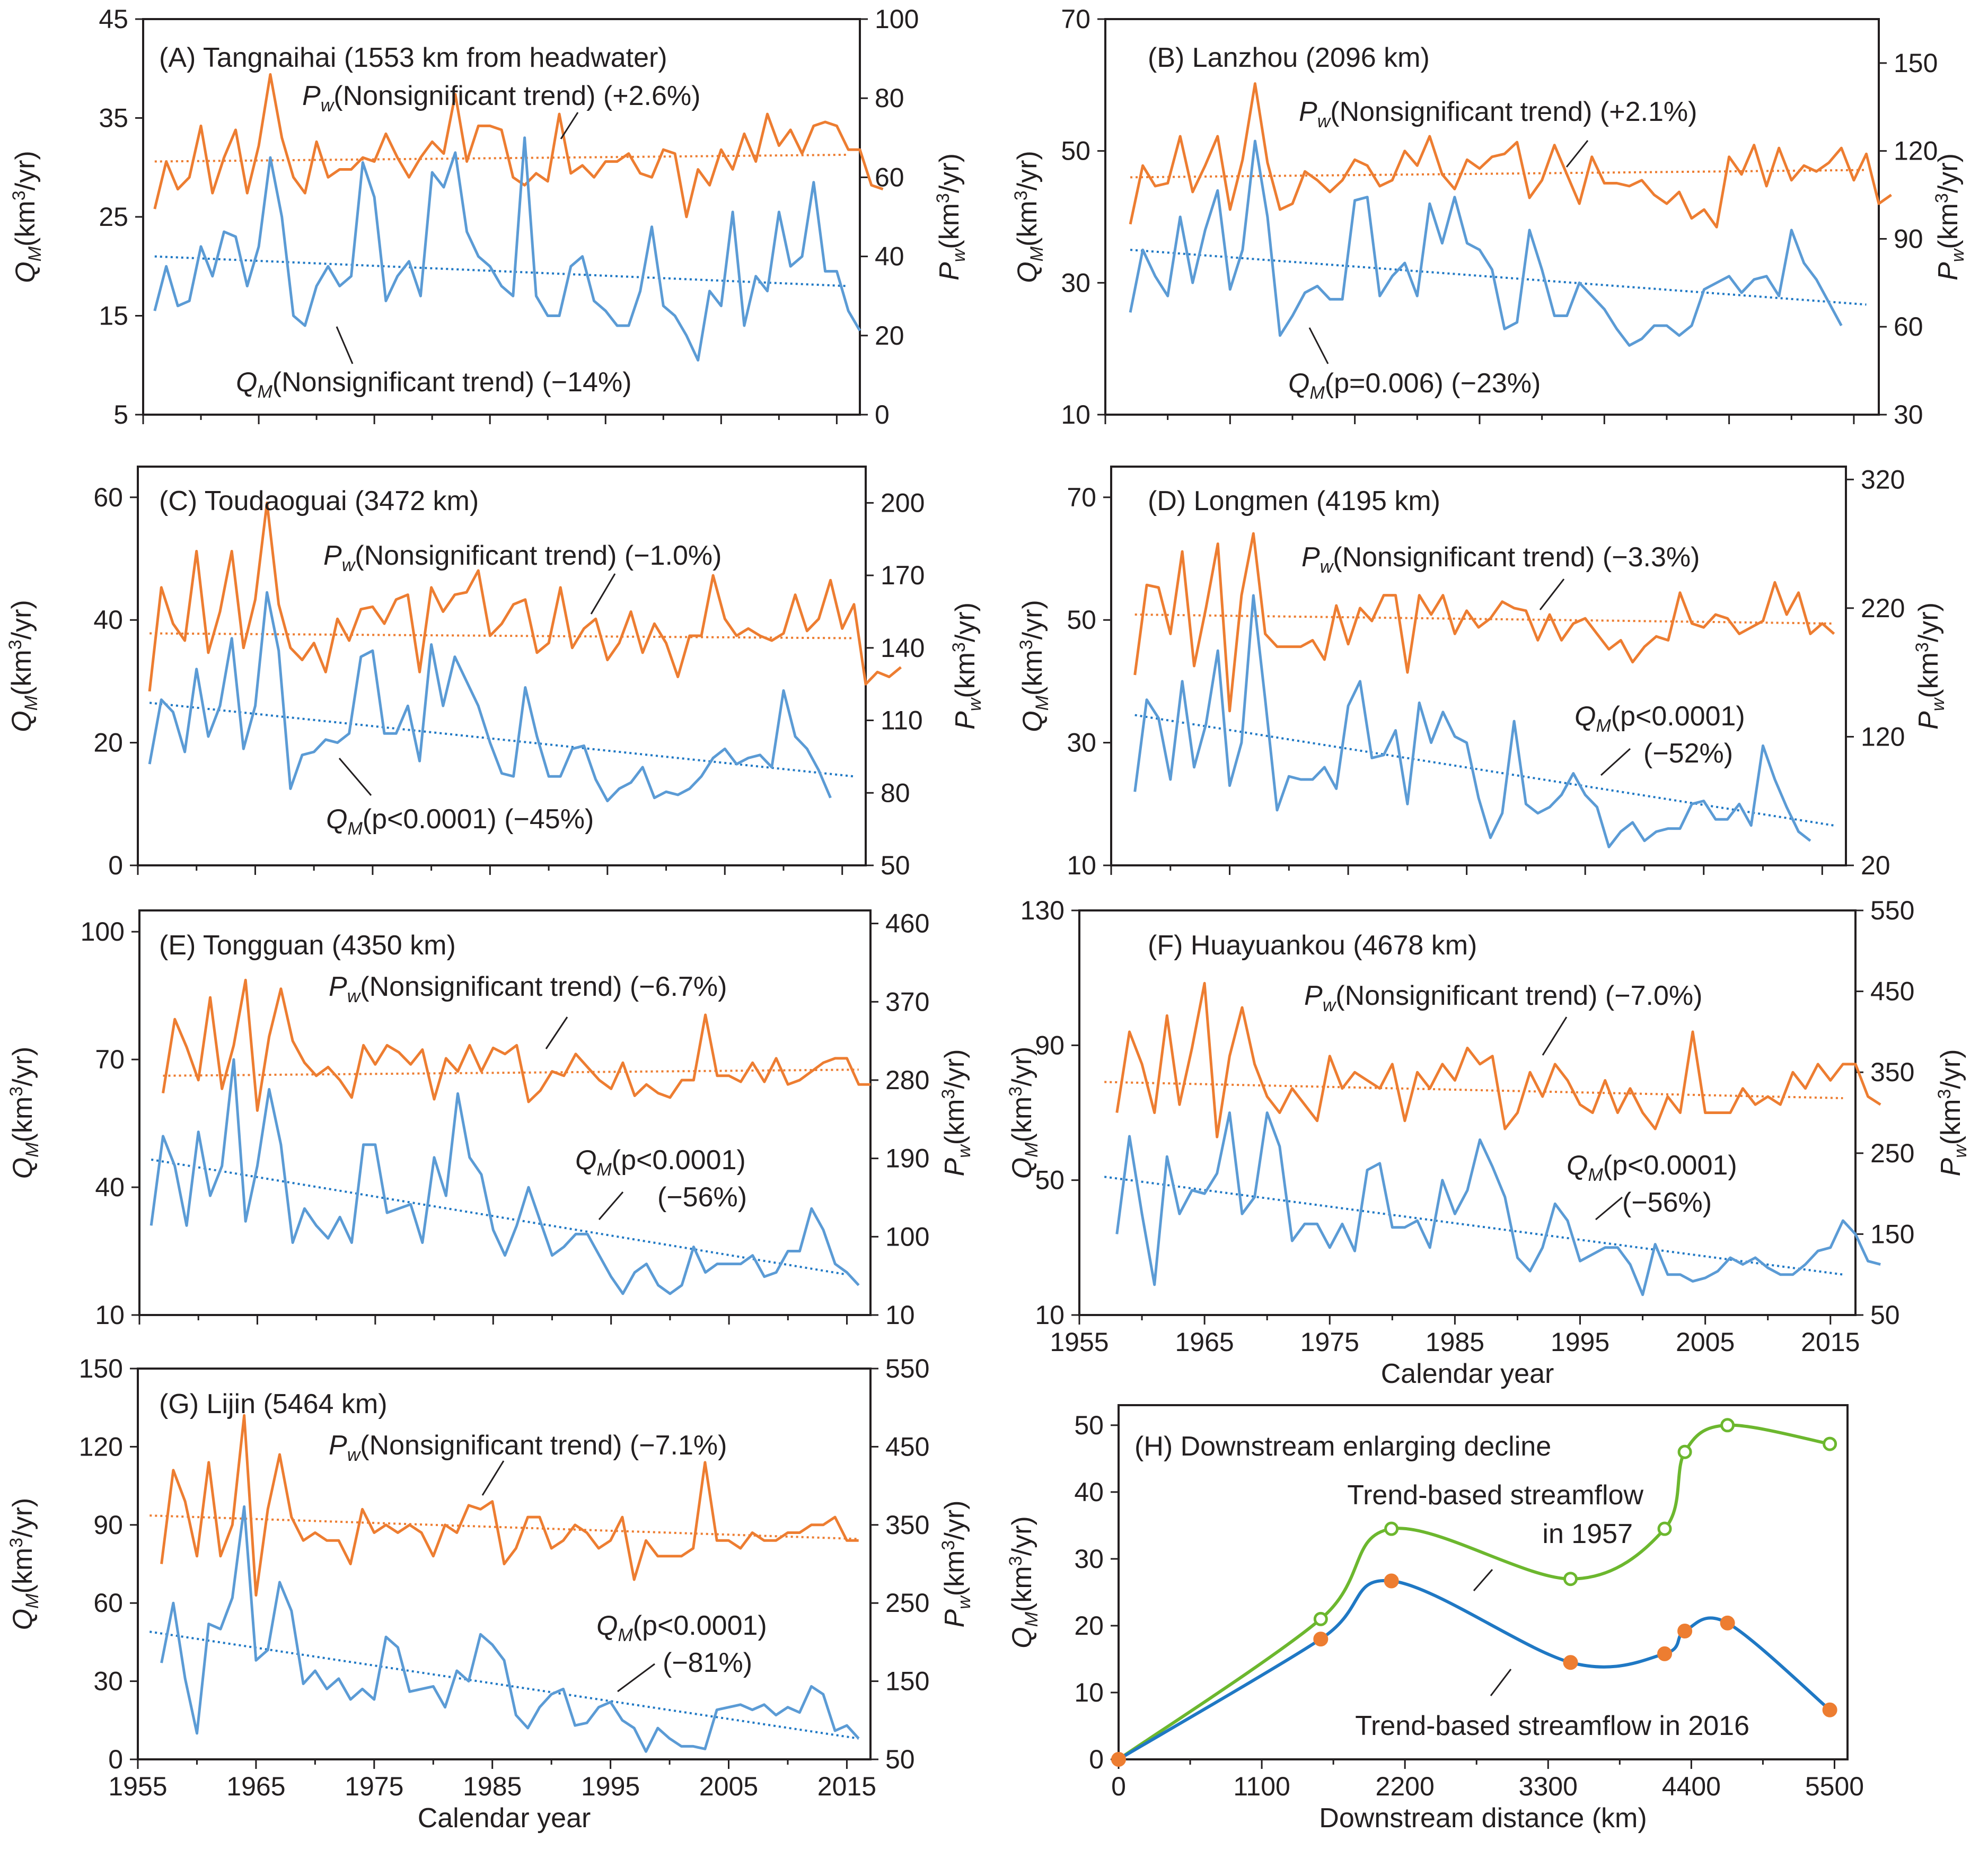 The height and width of the screenshot is (1867, 1988). What do you see at coordinates (114, 217) in the screenshot?
I see `y-left-tick-label: 25` at bounding box center [114, 217].